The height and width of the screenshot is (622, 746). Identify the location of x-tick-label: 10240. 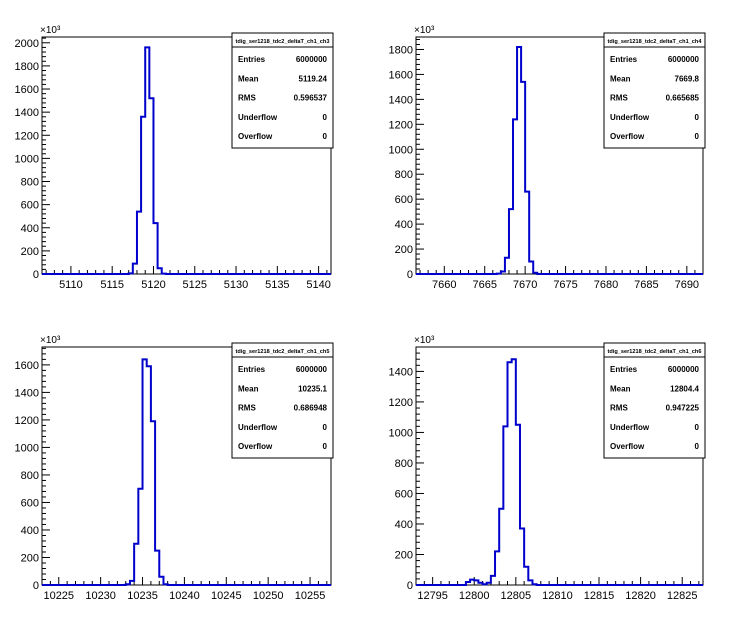
(184, 596).